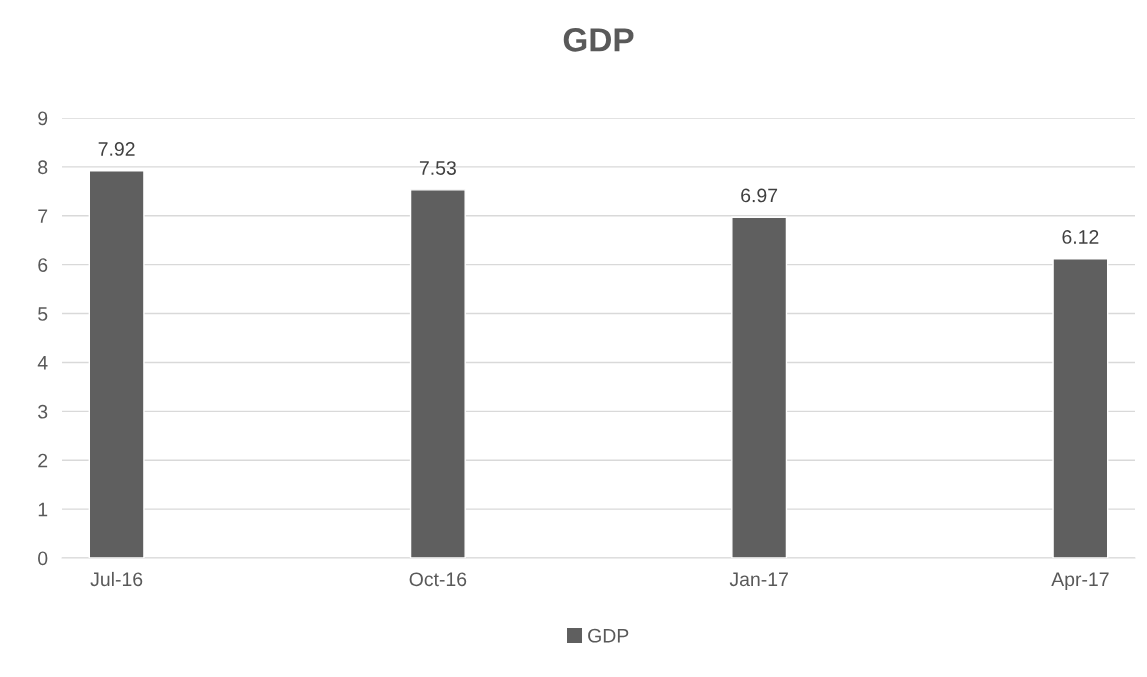  What do you see at coordinates (608, 635) in the screenshot?
I see `legend-label: GDP` at bounding box center [608, 635].